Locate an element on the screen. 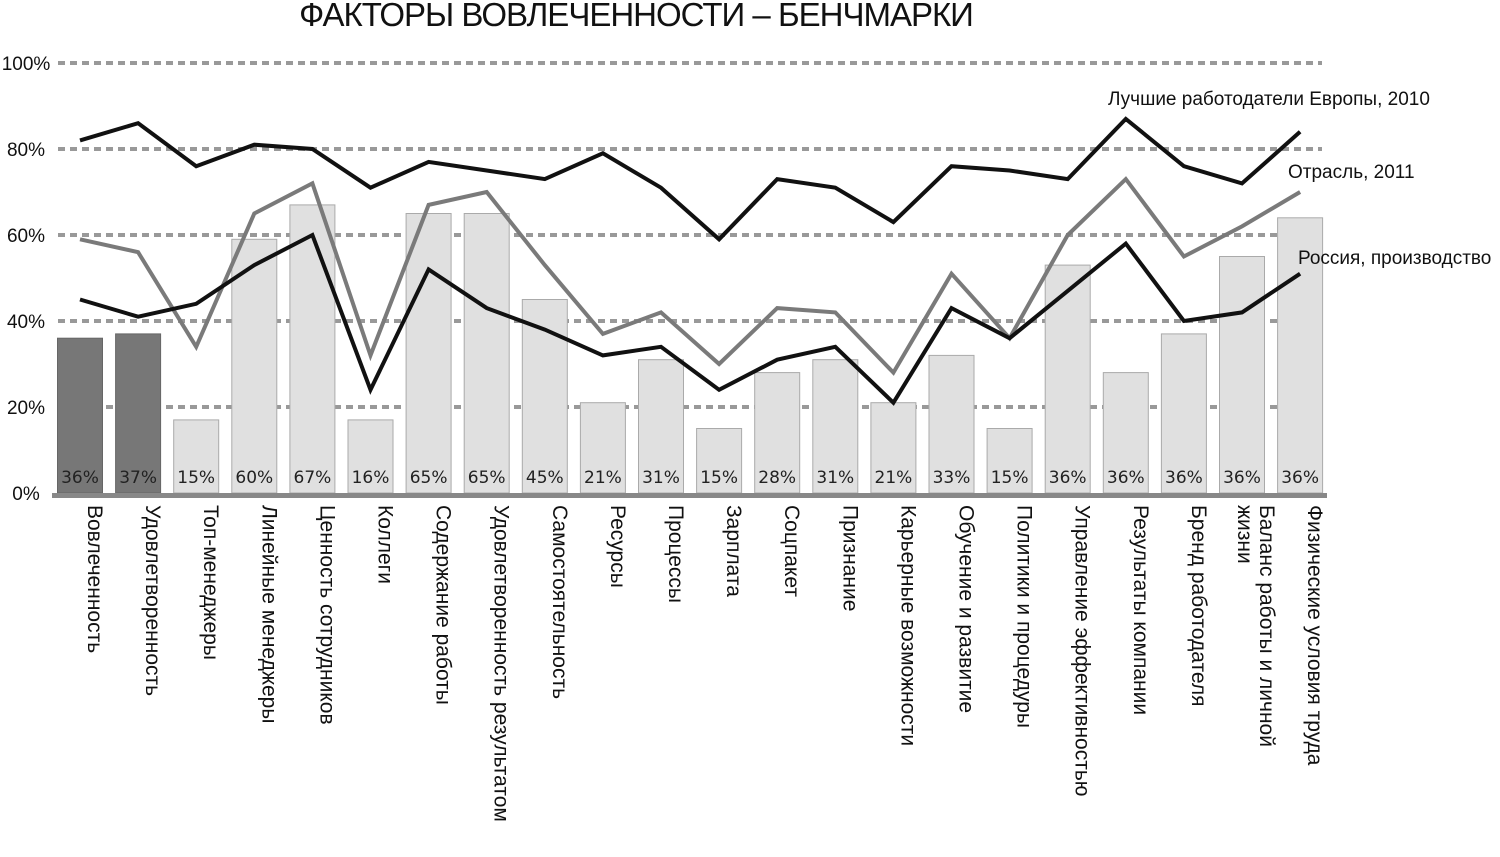 This screenshot has width=1500, height=857. x-axis-line is located at coordinates (689, 495).